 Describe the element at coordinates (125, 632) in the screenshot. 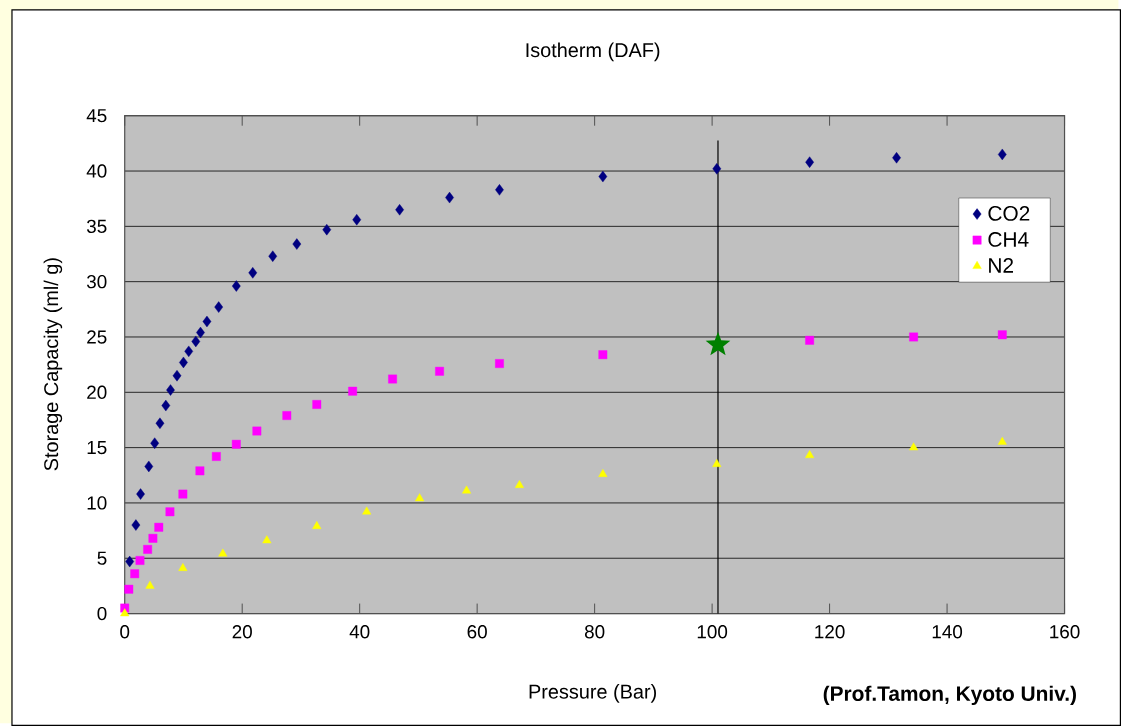

I see `x-tick-label: 0` at that location.